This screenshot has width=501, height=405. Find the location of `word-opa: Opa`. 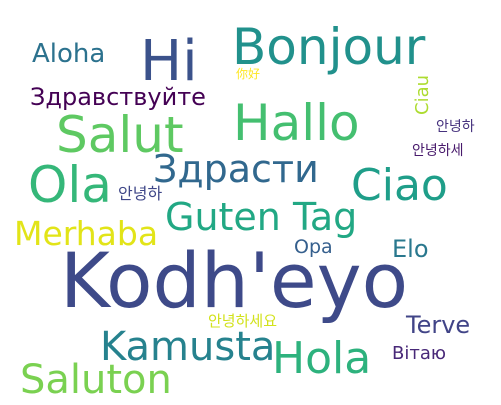

word-opa: Opa is located at coordinates (313, 247).